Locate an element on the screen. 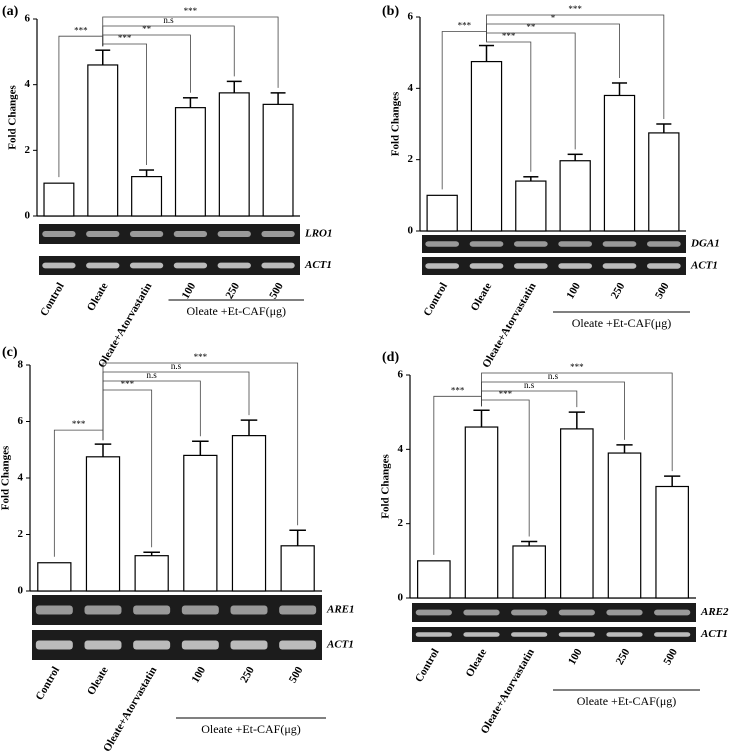 This screenshot has height=756, width=734. gel-label: ARE1 is located at coordinates (340, 610).